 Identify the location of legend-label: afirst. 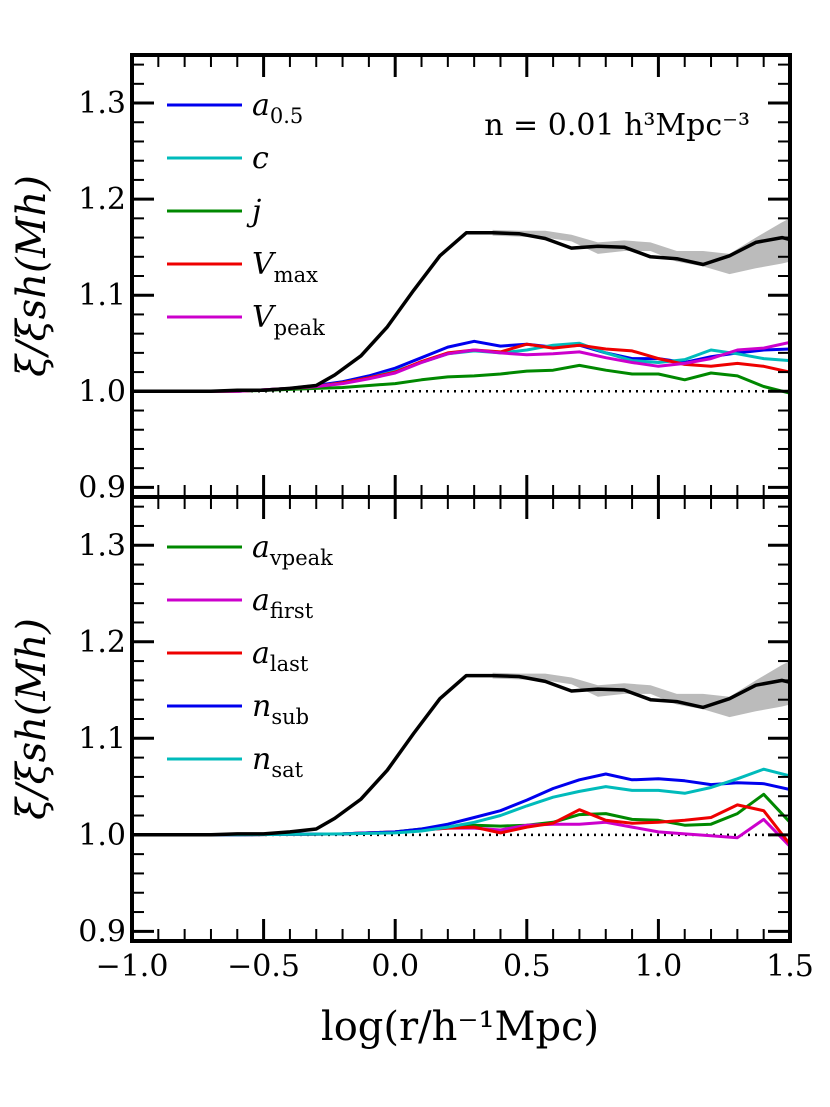
(283, 603).